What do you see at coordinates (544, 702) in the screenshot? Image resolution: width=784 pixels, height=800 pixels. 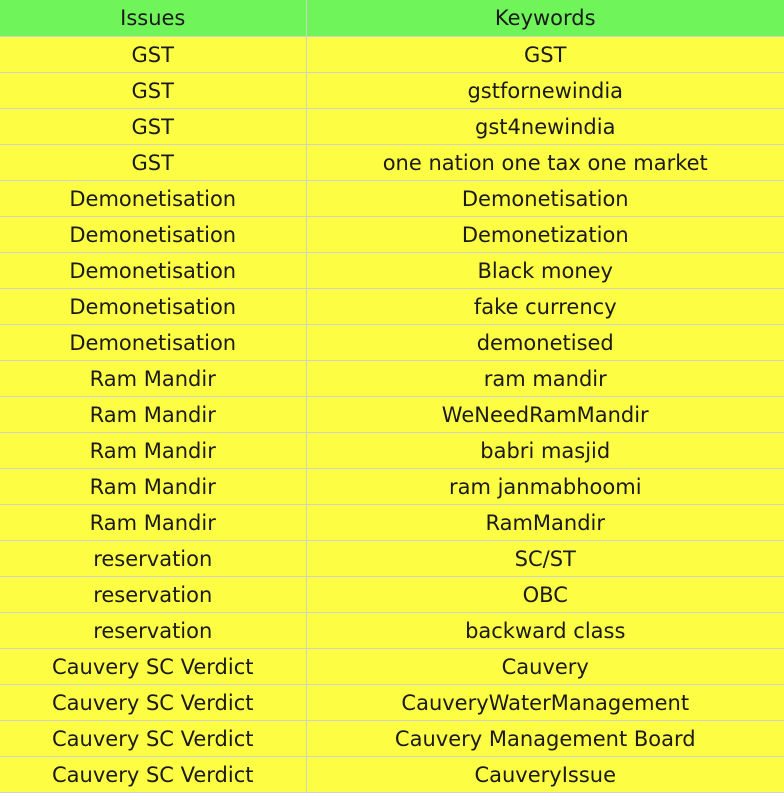 I see `keyword-cell: CauveryWaterManagement` at bounding box center [544, 702].